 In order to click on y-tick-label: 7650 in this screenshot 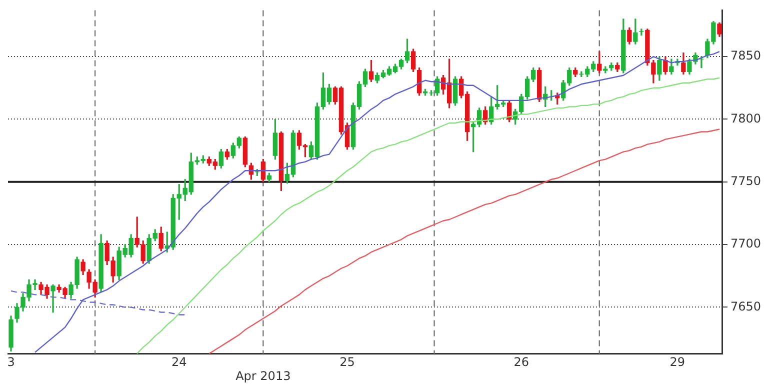, I will do `click(746, 306)`.